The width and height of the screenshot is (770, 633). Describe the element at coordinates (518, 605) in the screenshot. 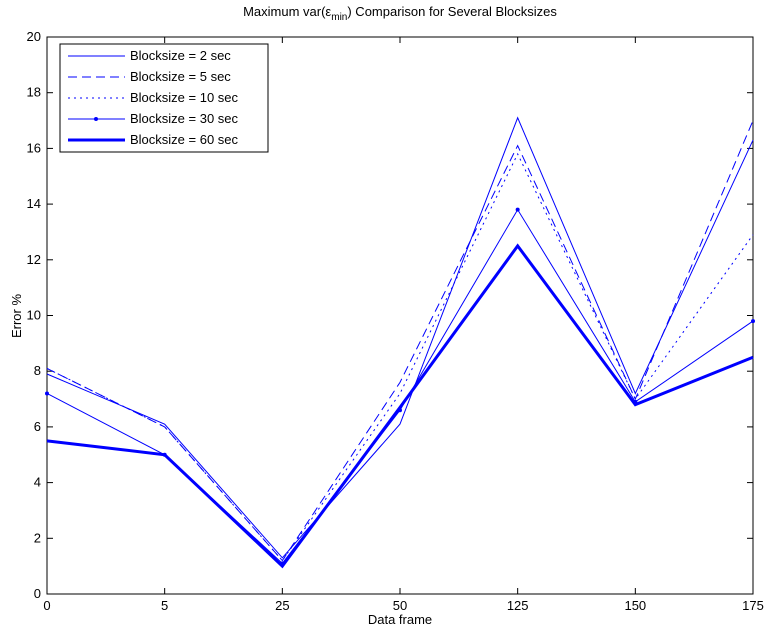

I see `x-tick-label: 125` at that location.